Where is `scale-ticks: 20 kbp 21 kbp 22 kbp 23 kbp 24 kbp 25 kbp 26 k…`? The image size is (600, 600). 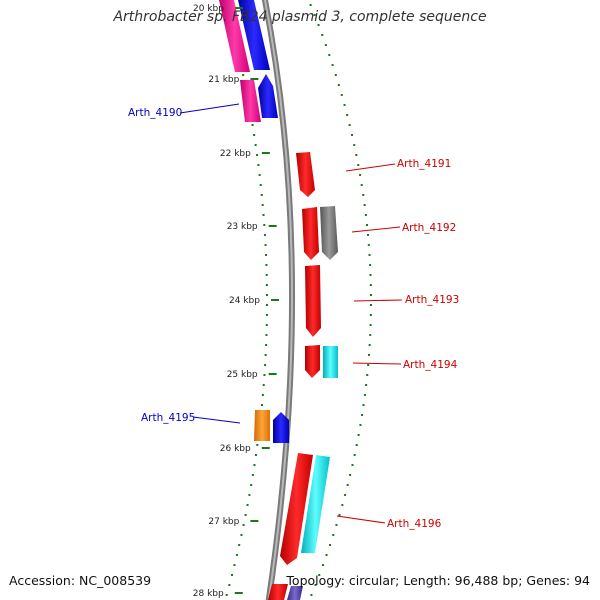
scale-ticks: 20 kbp 21 kbp 22 kbp 23 kbp 24 kbp 25 kbp 26 k… is located at coordinates (236, 301).